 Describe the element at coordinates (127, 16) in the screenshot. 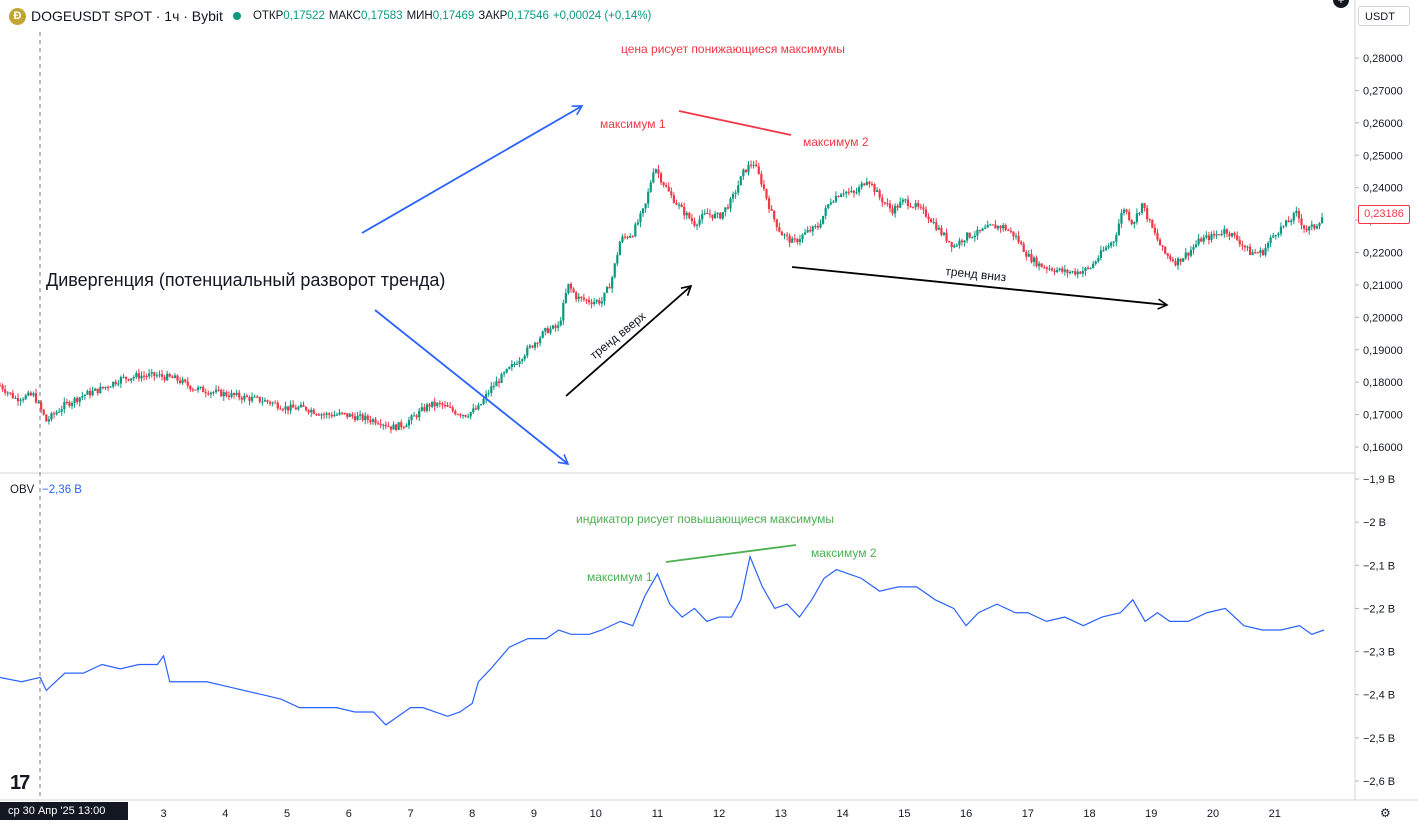

I see `symbol-title: DOGEUSDT SPOT · 1ч · Bybit` at that location.